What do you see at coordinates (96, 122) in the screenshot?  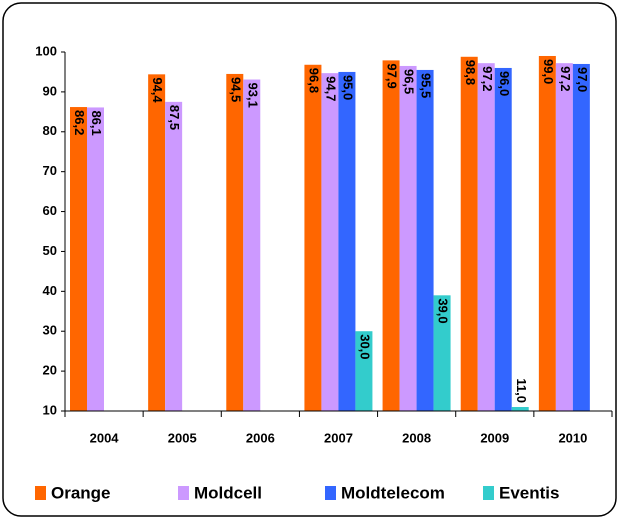 I see `value-label: 86,1` at bounding box center [96, 122].